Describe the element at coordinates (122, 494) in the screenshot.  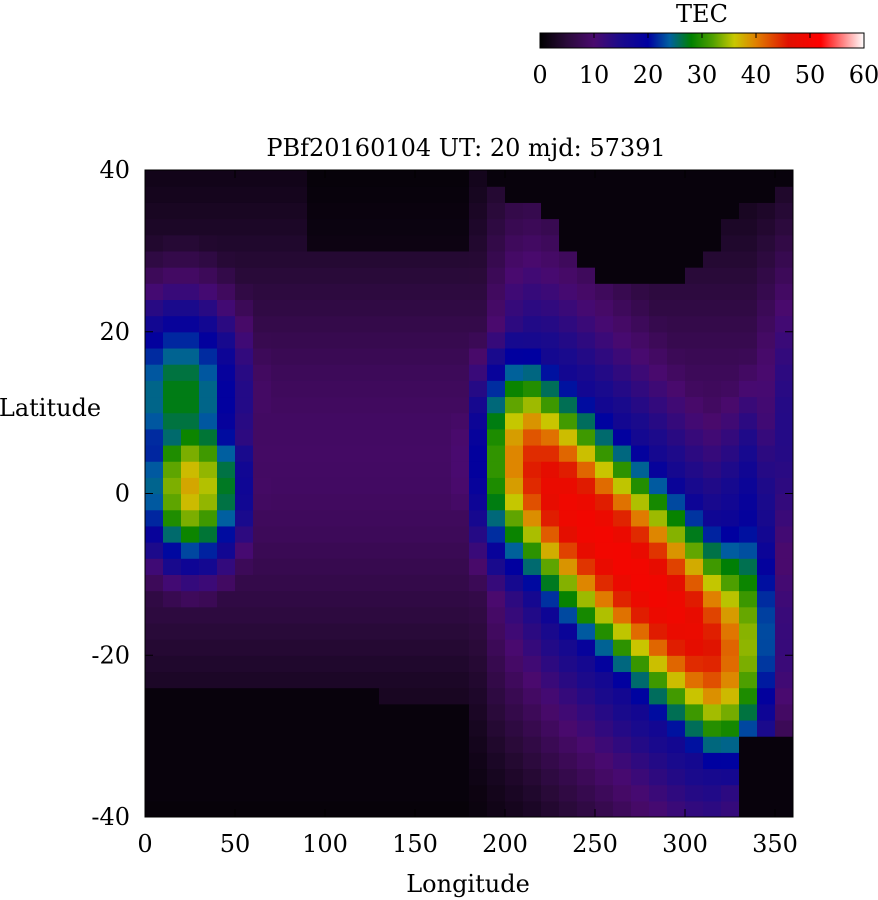
I see `y-tick-label: 0` at that location.